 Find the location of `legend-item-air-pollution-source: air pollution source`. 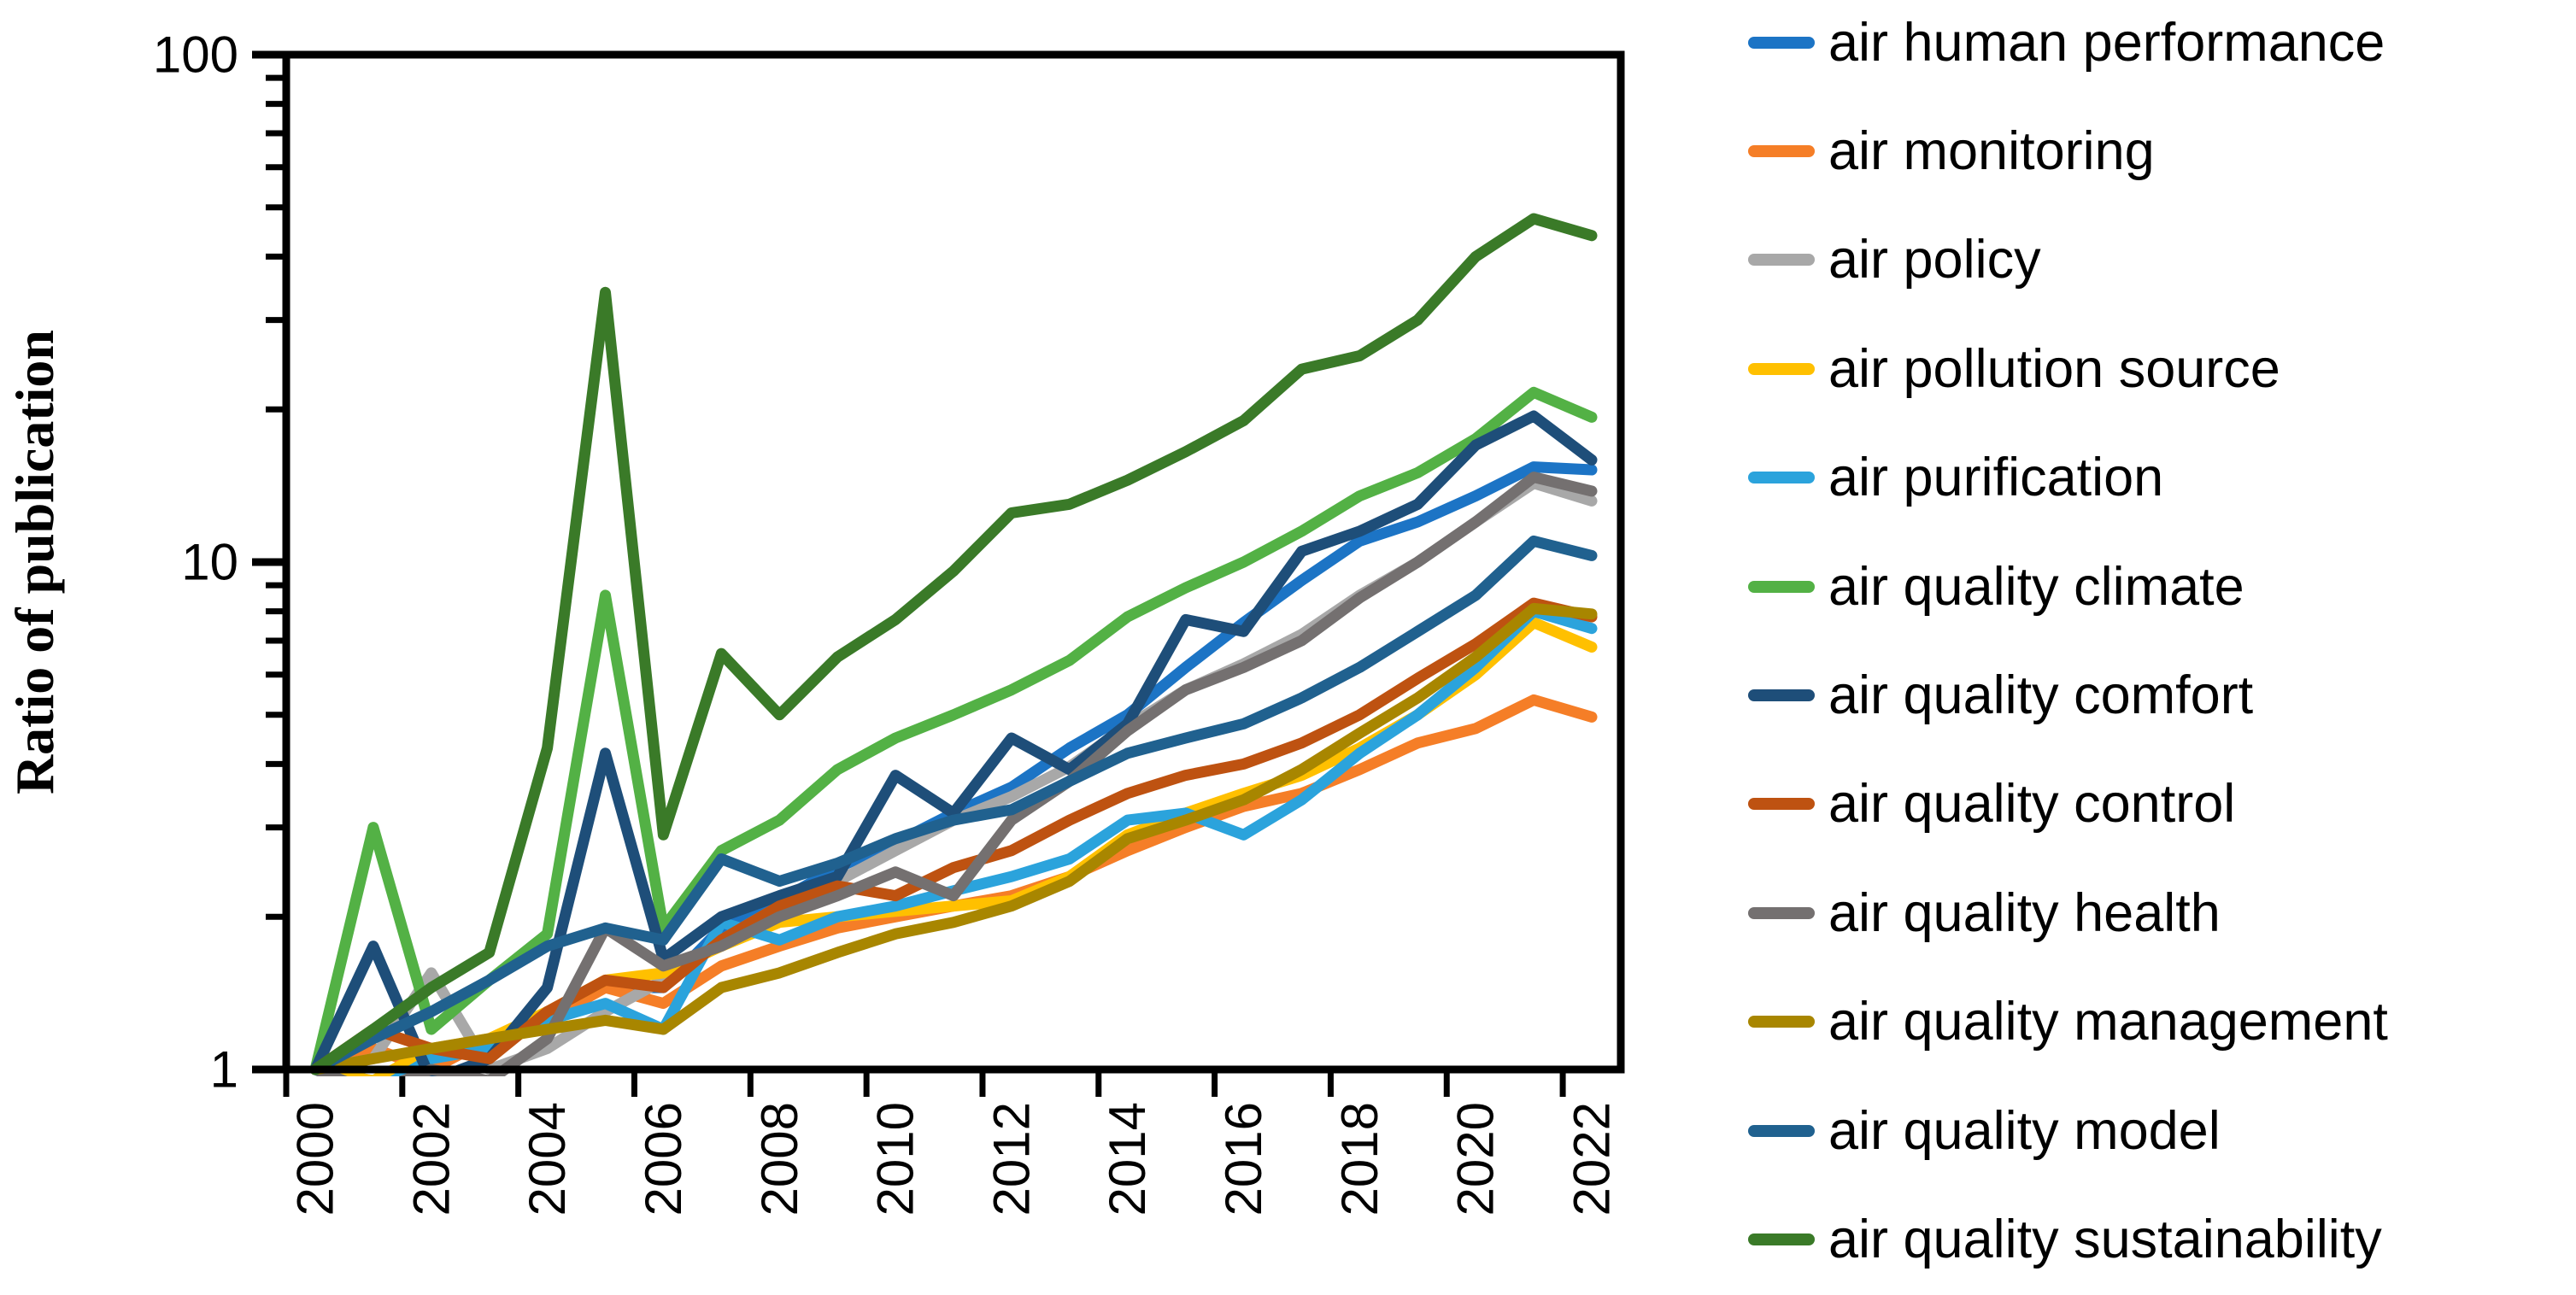

legend-item-air-pollution-source: air pollution source is located at coordinates (2160, 368).